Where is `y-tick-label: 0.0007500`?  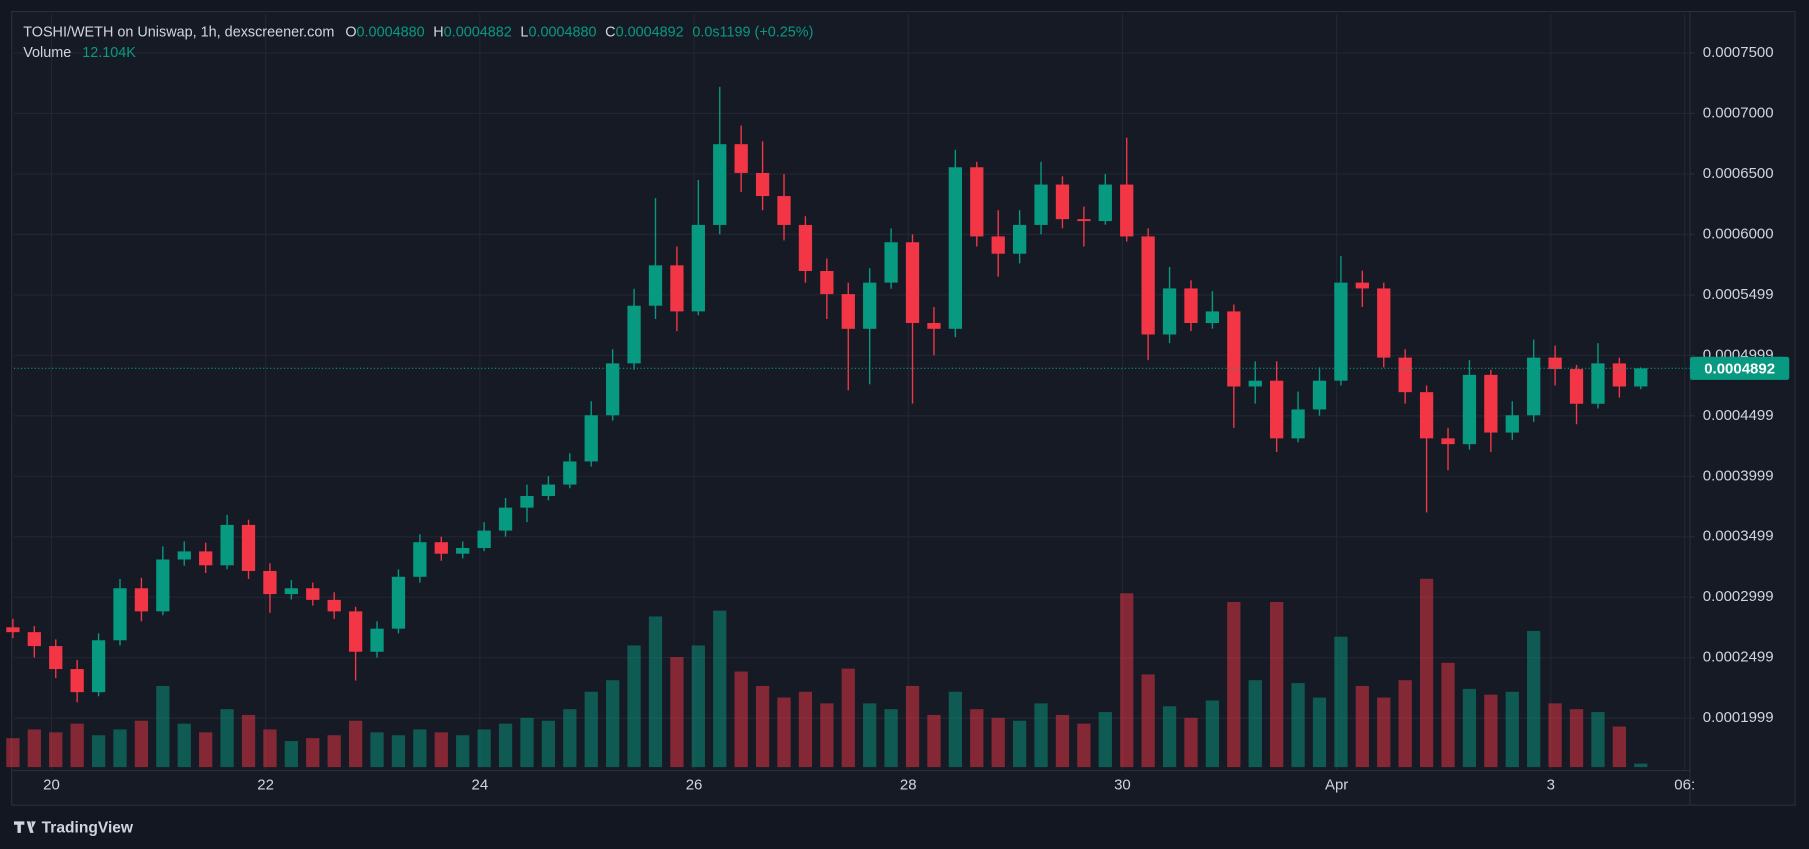
y-tick-label: 0.0007500 is located at coordinates (1738, 52).